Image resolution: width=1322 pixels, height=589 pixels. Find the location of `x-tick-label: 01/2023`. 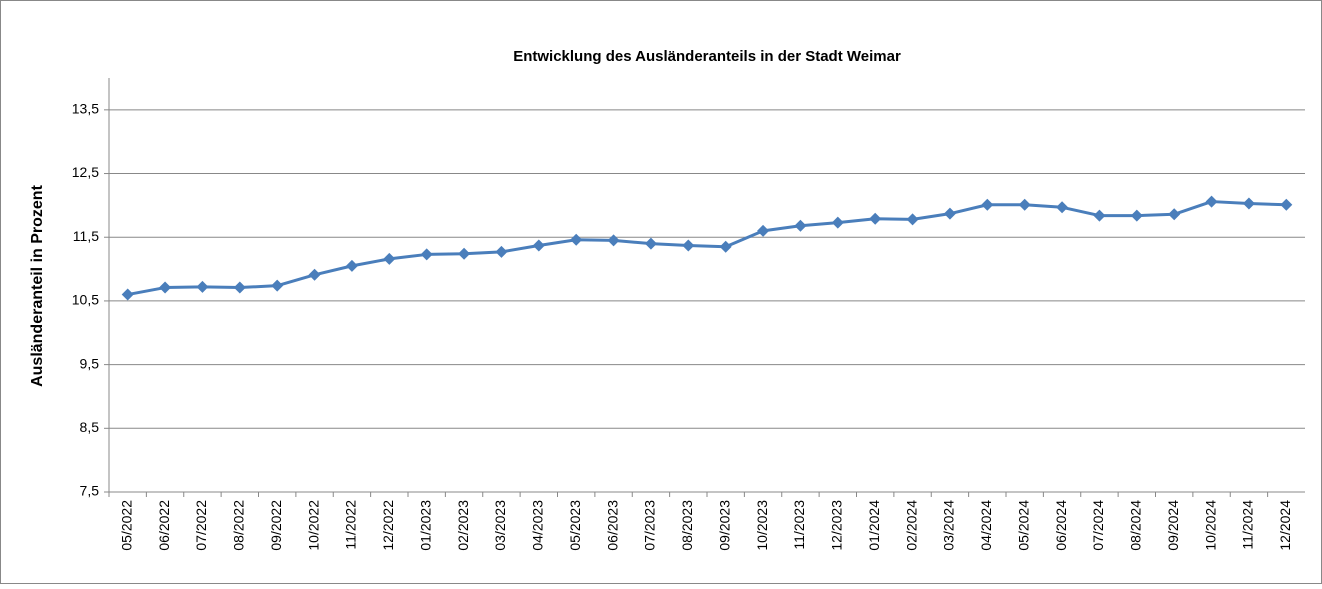

x-tick-label: 01/2023 is located at coordinates (425, 525).